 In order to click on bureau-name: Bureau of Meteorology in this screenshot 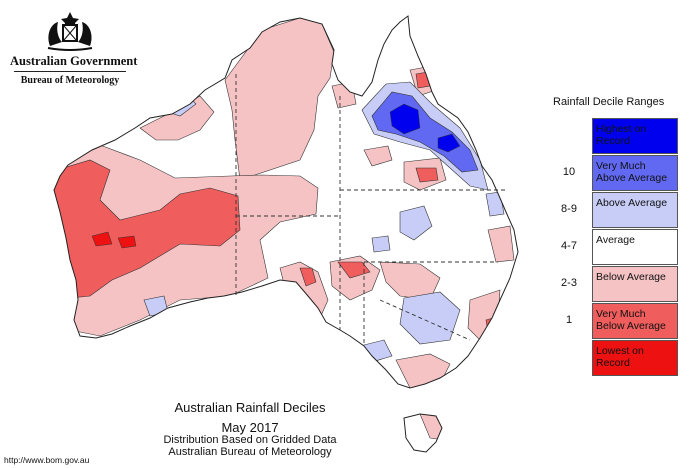, I will do `click(70, 80)`.